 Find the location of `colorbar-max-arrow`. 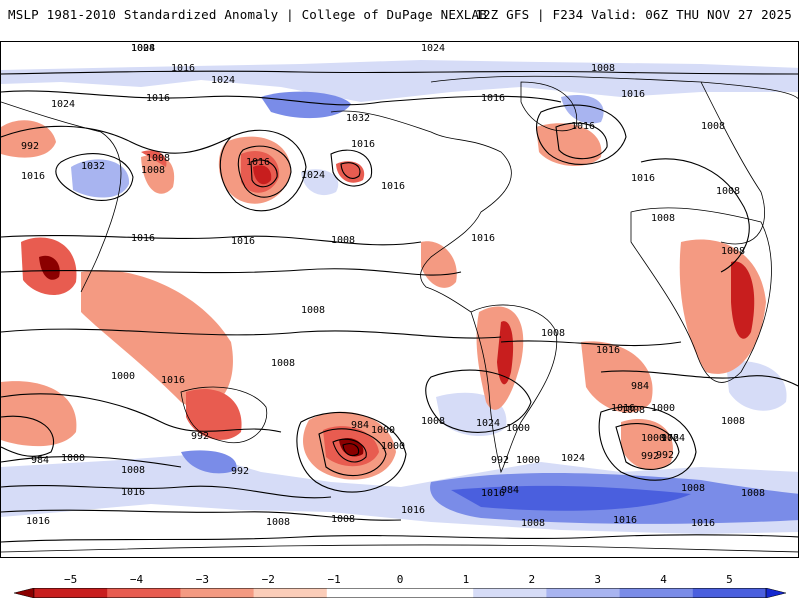

colorbar-max-arrow is located at coordinates (775, 593).